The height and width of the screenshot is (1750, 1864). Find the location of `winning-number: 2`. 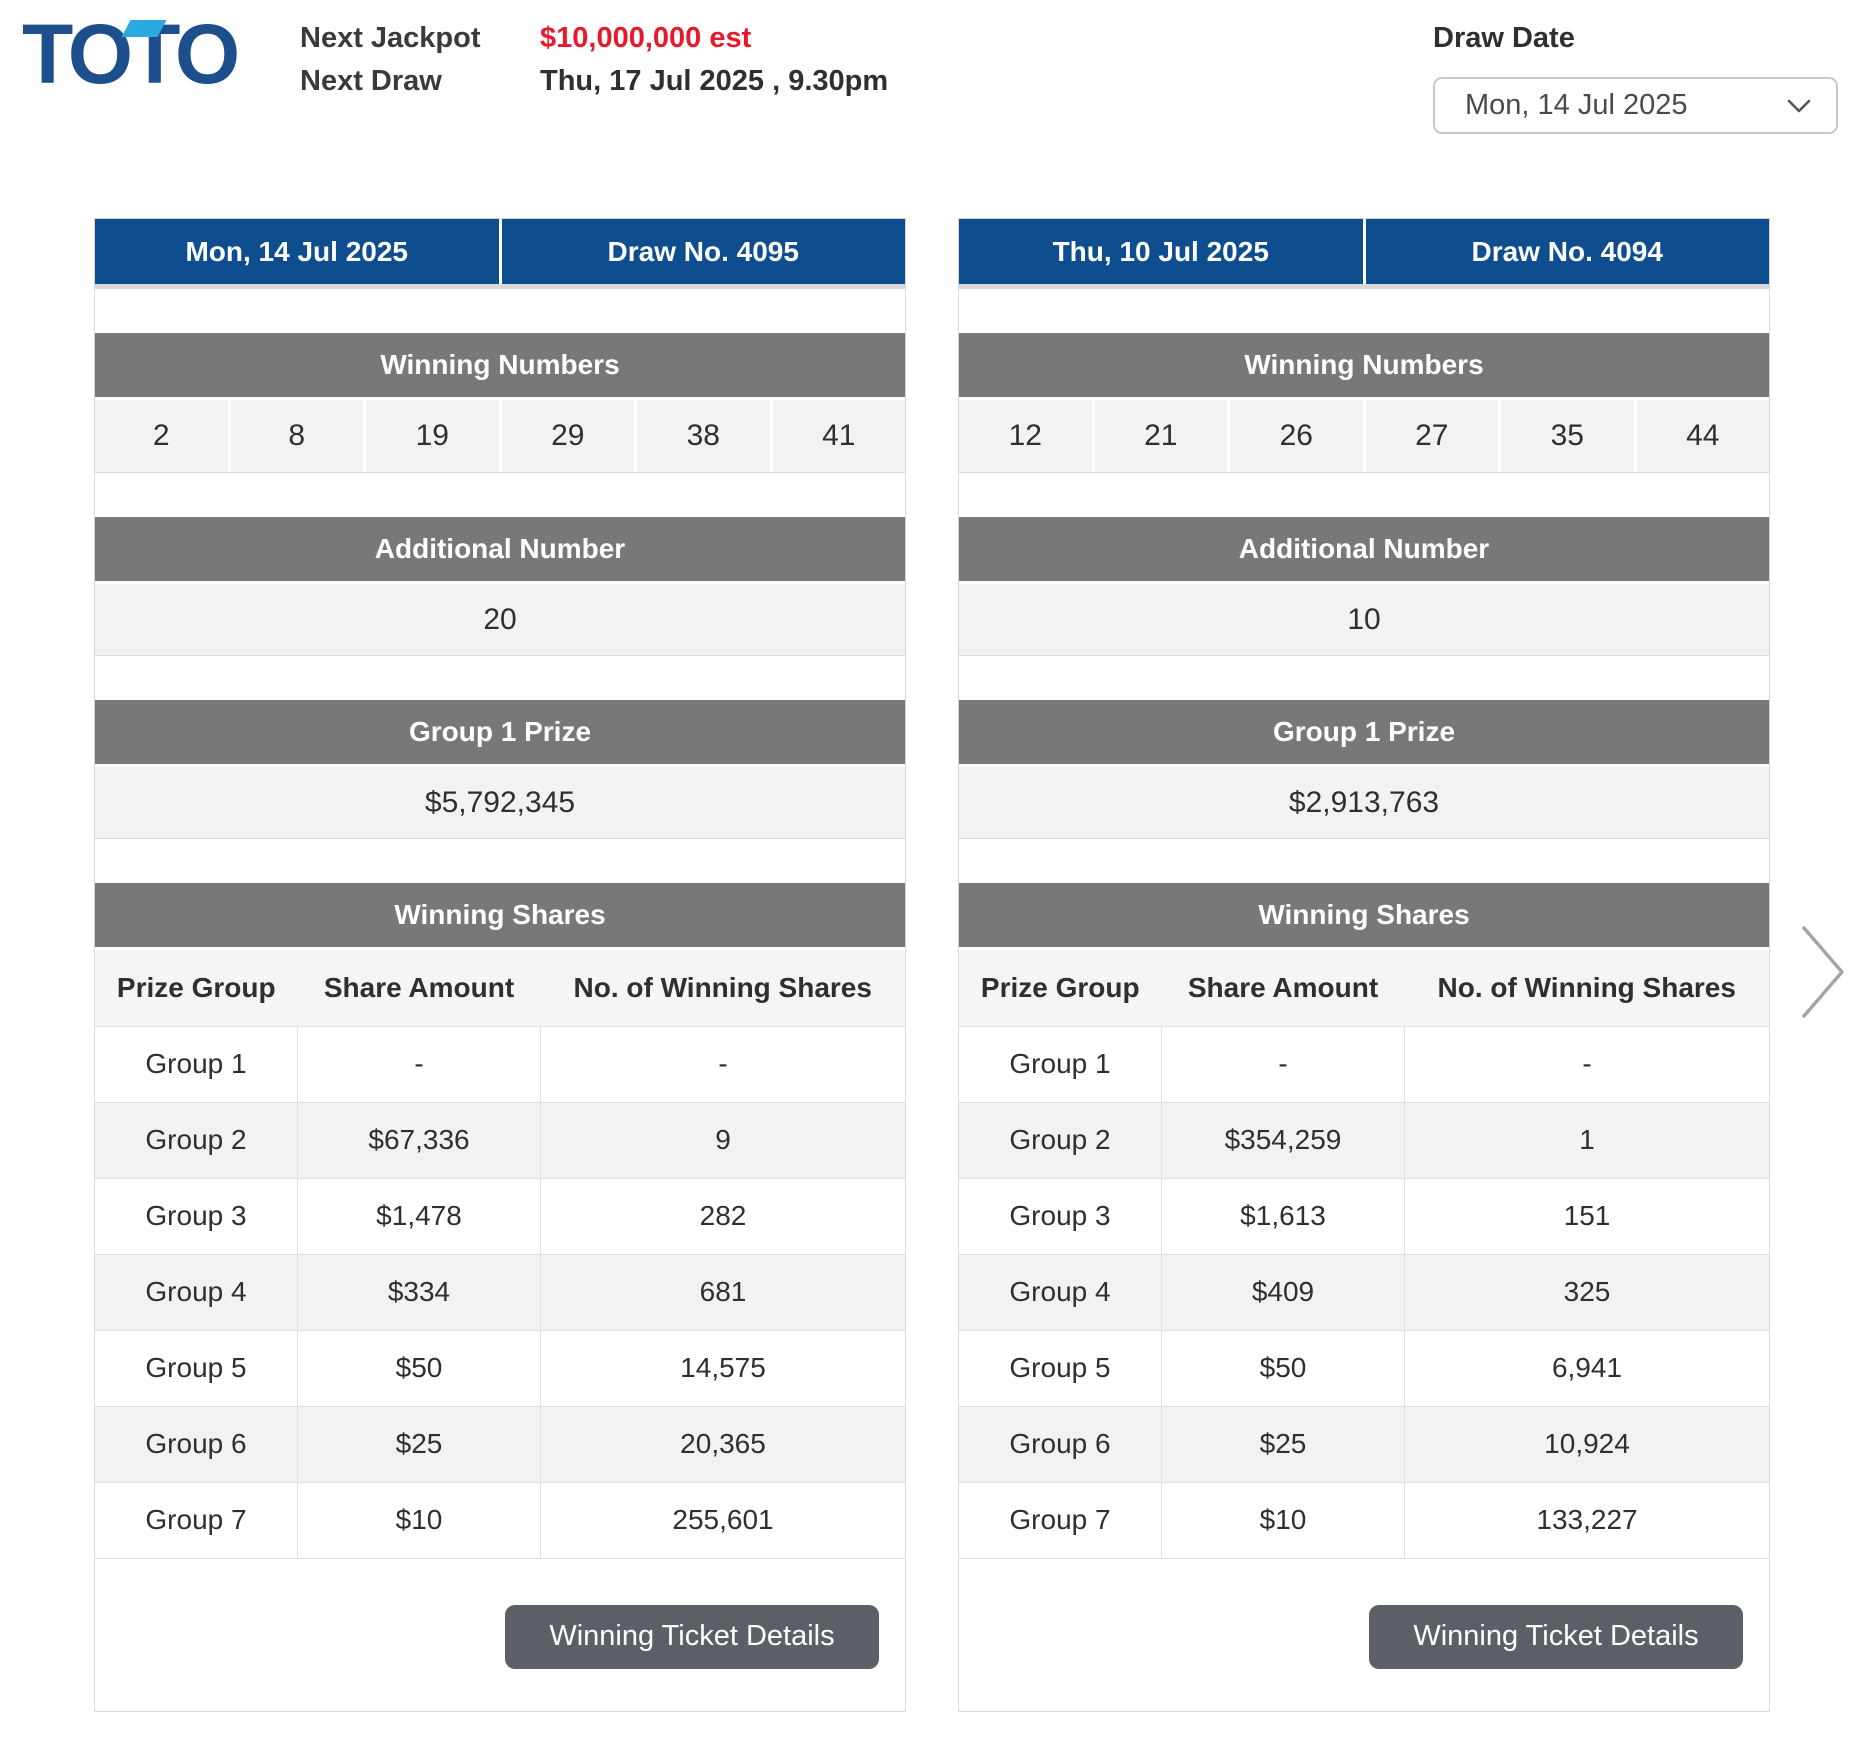

winning-number: 2 is located at coordinates (161, 436).